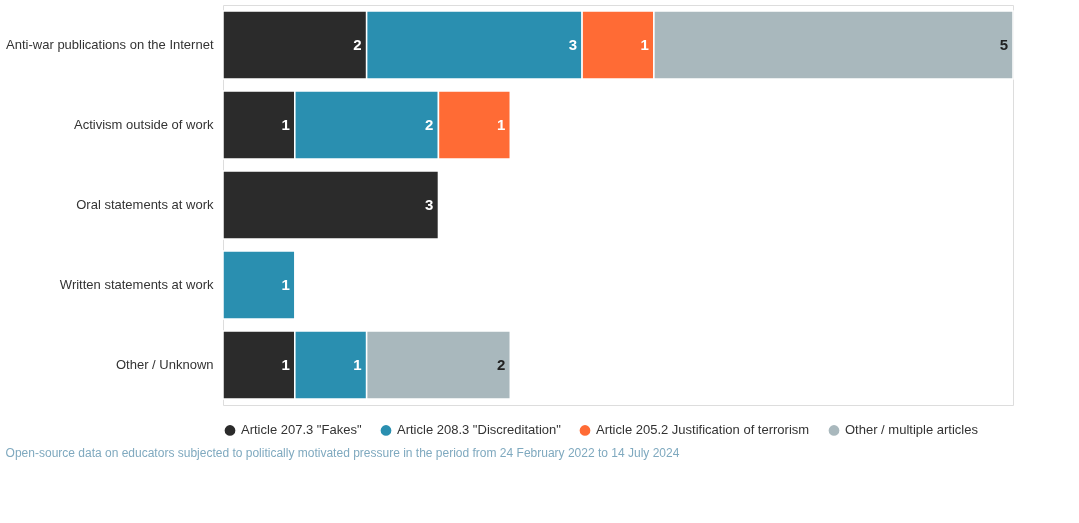 The height and width of the screenshot is (523, 1079). Describe the element at coordinates (136, 284) in the screenshot. I see `y-tick-label: Written statements at work` at that location.